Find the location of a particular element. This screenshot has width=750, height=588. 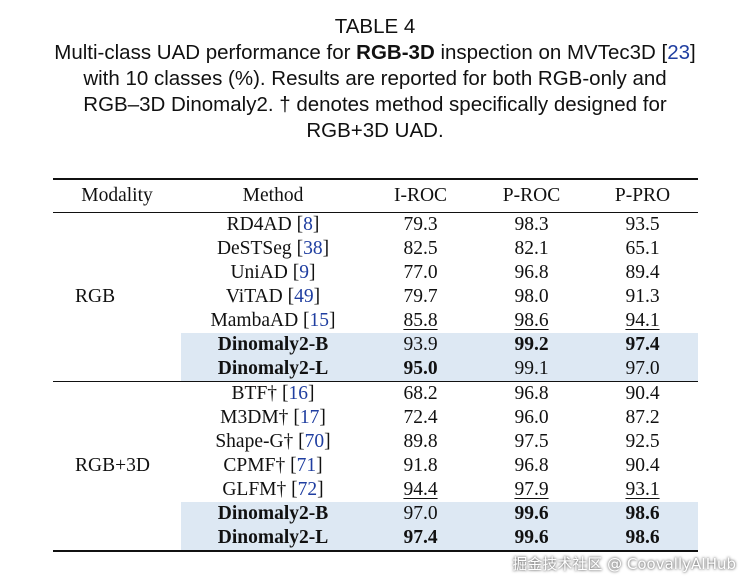

citation-link: 49 is located at coordinates (304, 296).